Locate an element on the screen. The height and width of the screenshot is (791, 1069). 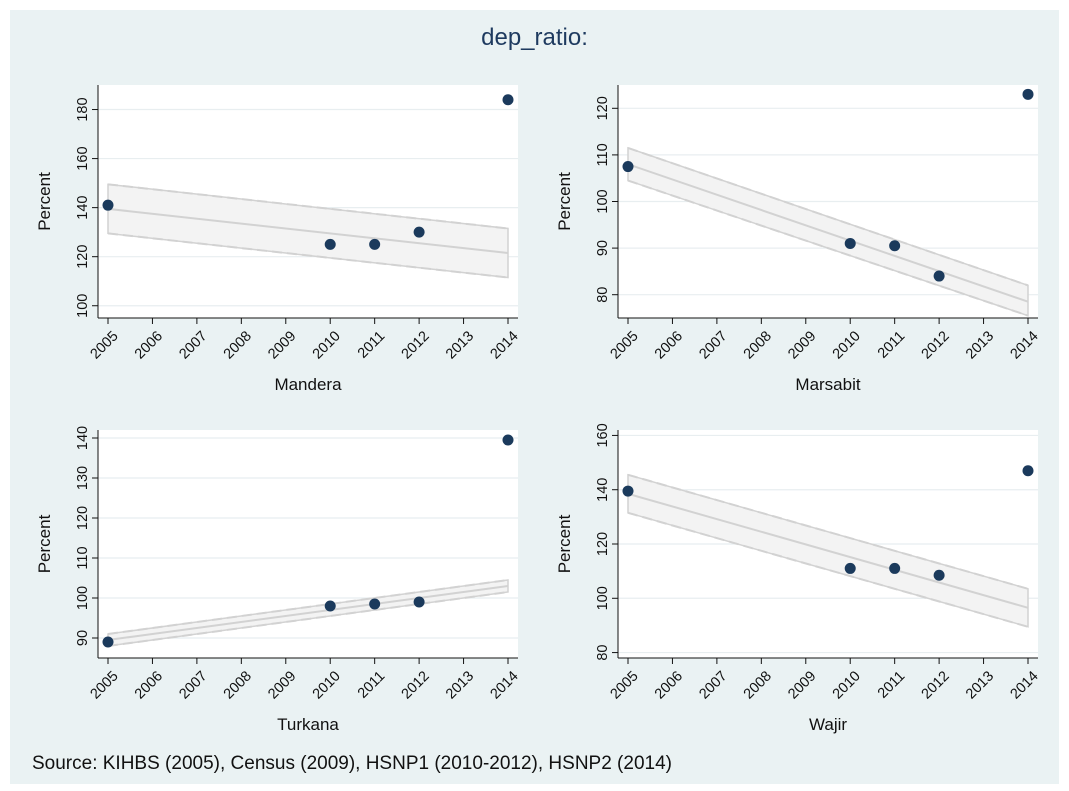
plot-area is located at coordinates (308, 544).